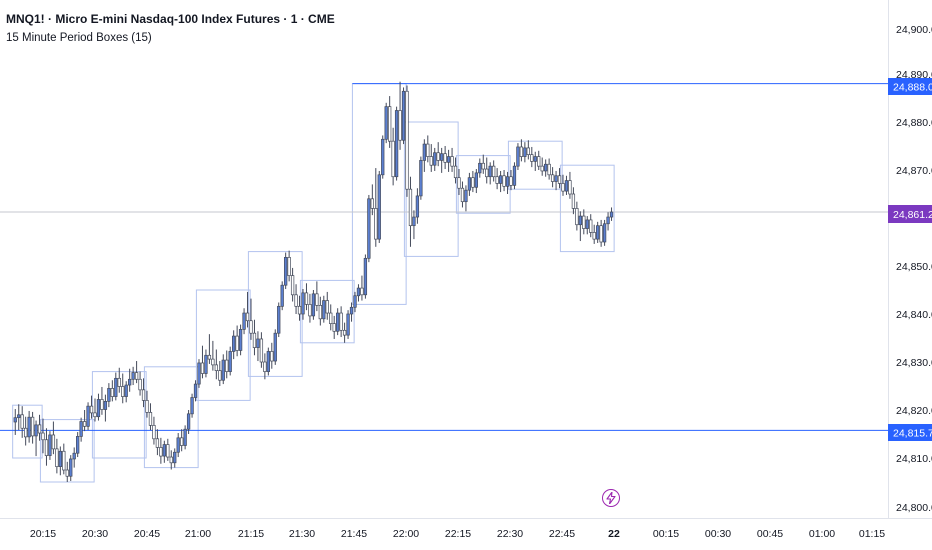  What do you see at coordinates (914, 171) in the screenshot?
I see `price-tick-label: 24,870.00` at bounding box center [914, 171].